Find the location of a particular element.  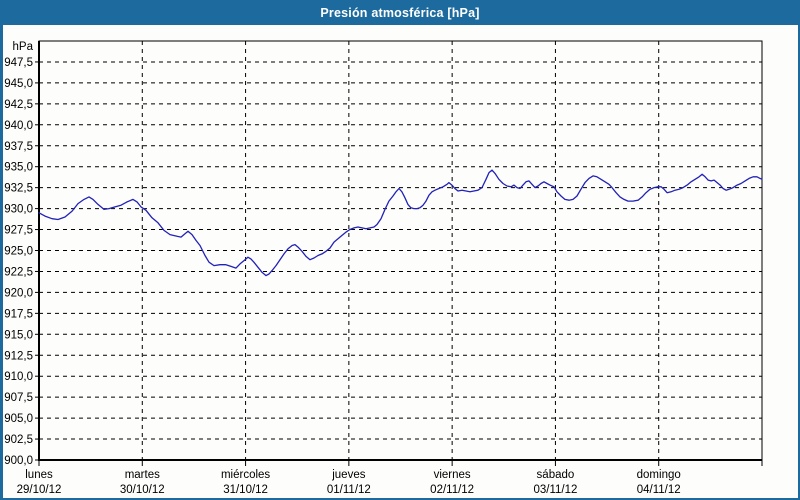

x-day-label: martes is located at coordinates (142, 475).